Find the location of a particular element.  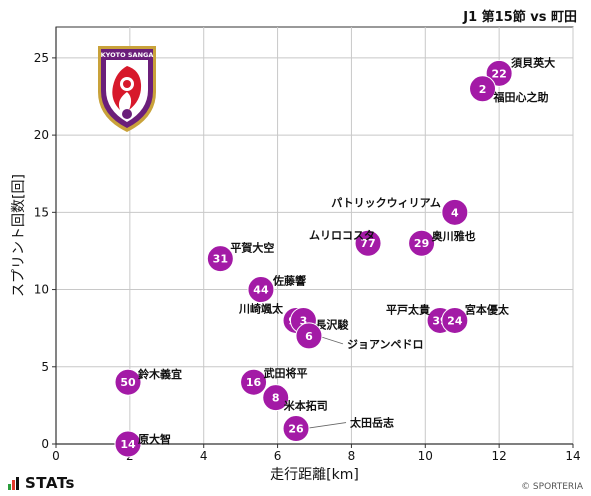

player-number: 2 is located at coordinates (483, 89).